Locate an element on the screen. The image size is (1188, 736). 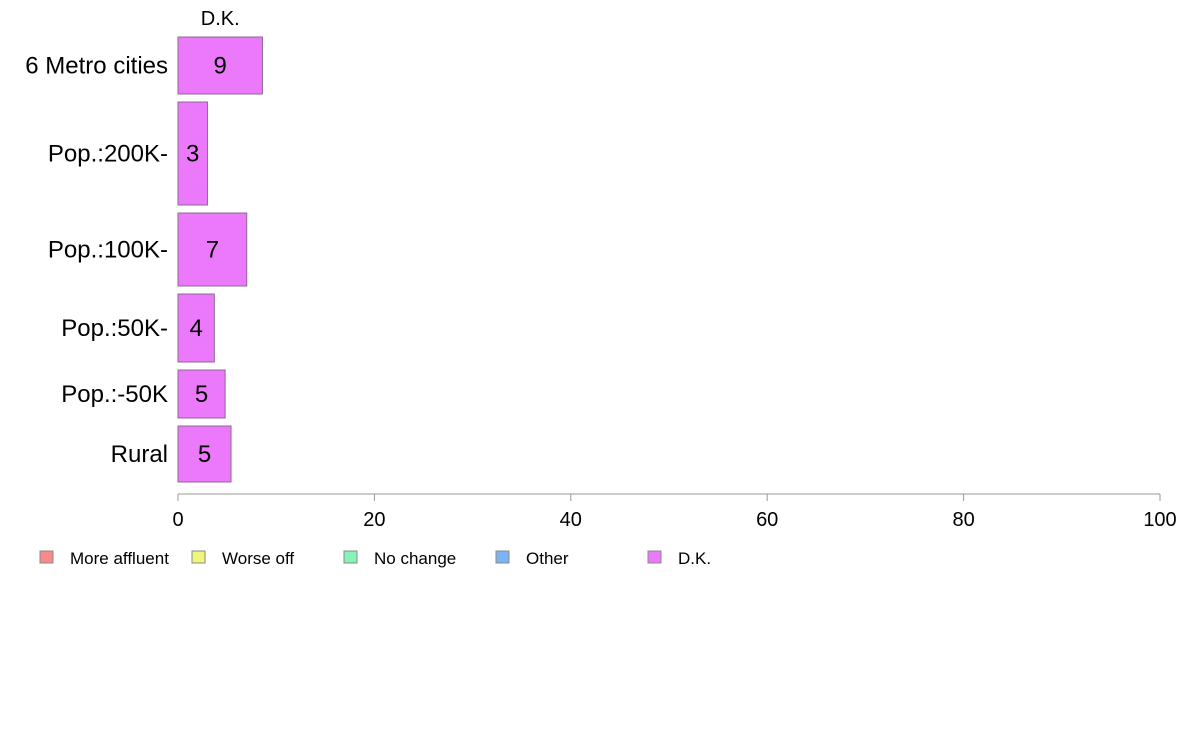
legend: More affluent Worse off No change Other D.K. is located at coordinates (375, 558).